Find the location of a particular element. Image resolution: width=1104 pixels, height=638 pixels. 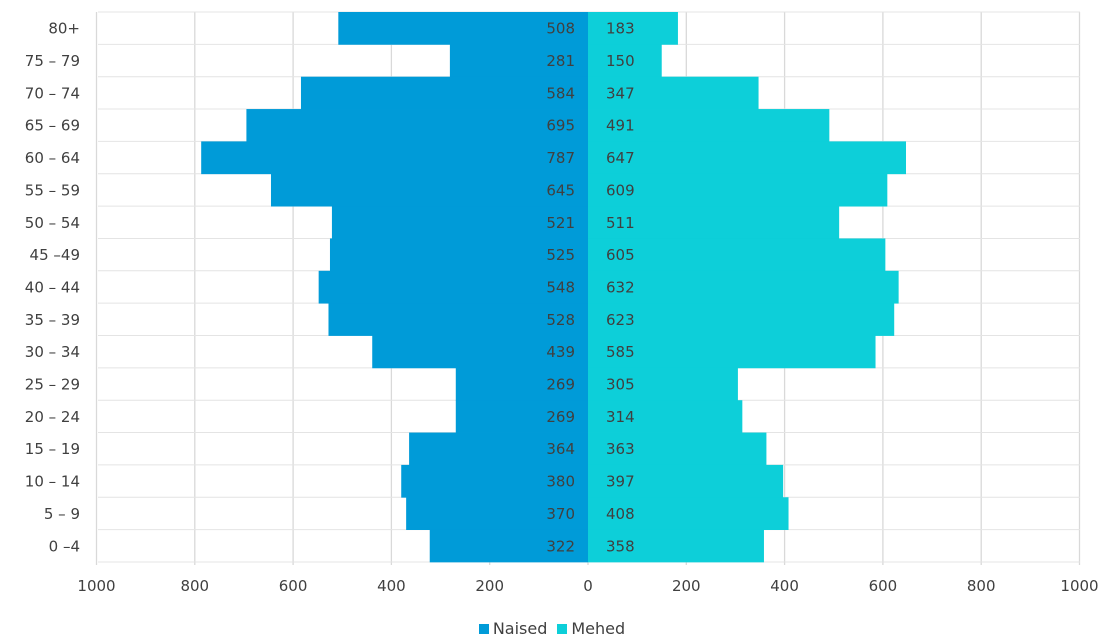

legend: Naised Mehed is located at coordinates (552, 628).